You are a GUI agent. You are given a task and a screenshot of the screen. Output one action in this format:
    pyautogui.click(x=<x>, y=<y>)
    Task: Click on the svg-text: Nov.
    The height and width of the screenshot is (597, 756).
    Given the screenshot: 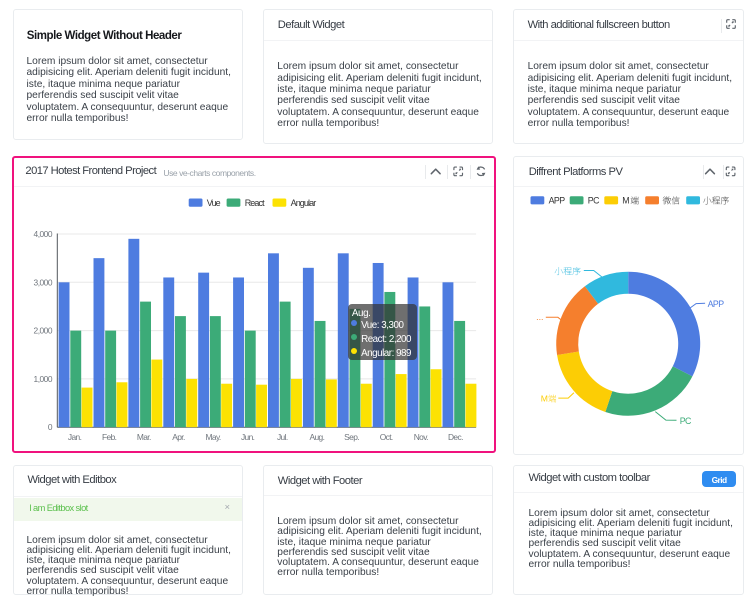 What is the action you would take?
    pyautogui.click(x=421, y=437)
    